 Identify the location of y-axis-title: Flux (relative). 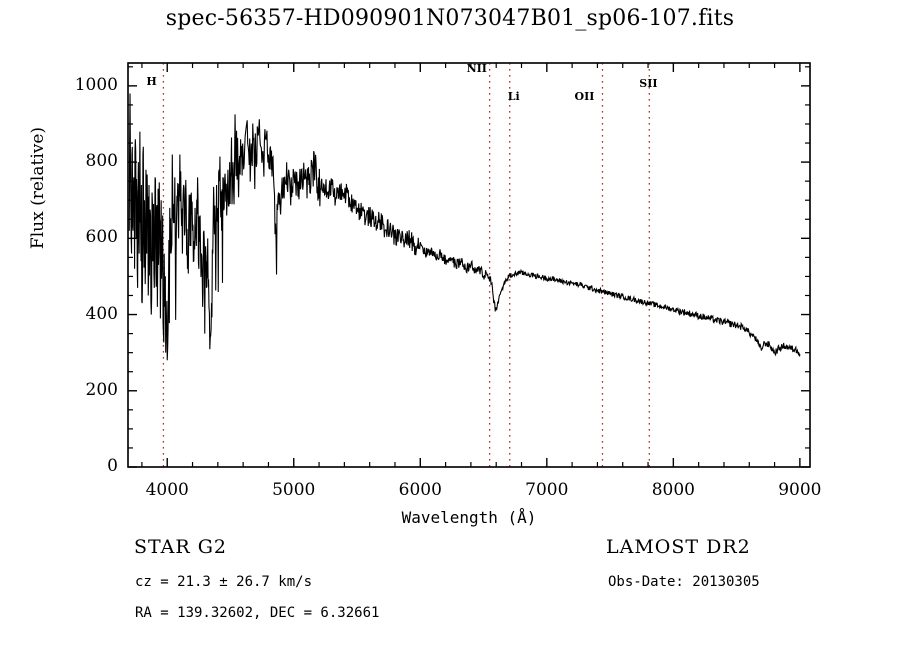
(38, 188).